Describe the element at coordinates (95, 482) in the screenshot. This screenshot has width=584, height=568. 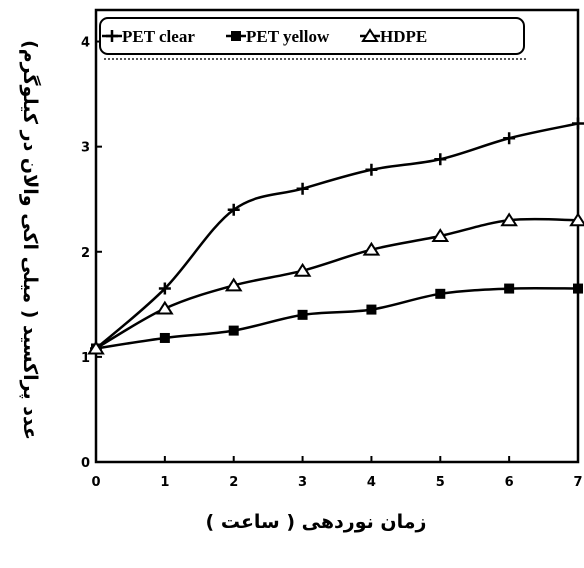
I see `x-tick-label: 0` at that location.